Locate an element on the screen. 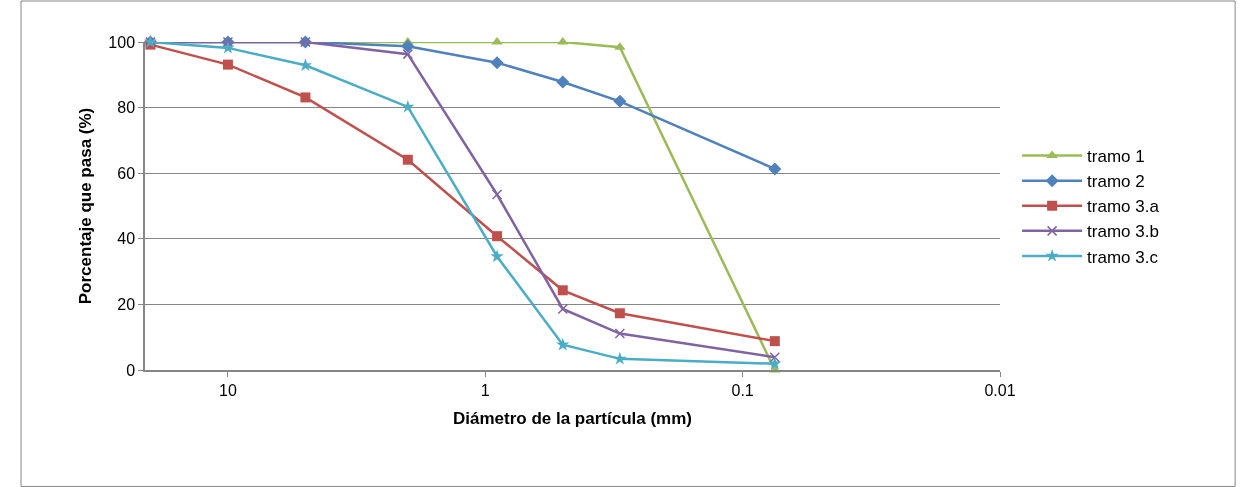 The image size is (1246, 487). y-tick-label: 100 is located at coordinates (122, 42).